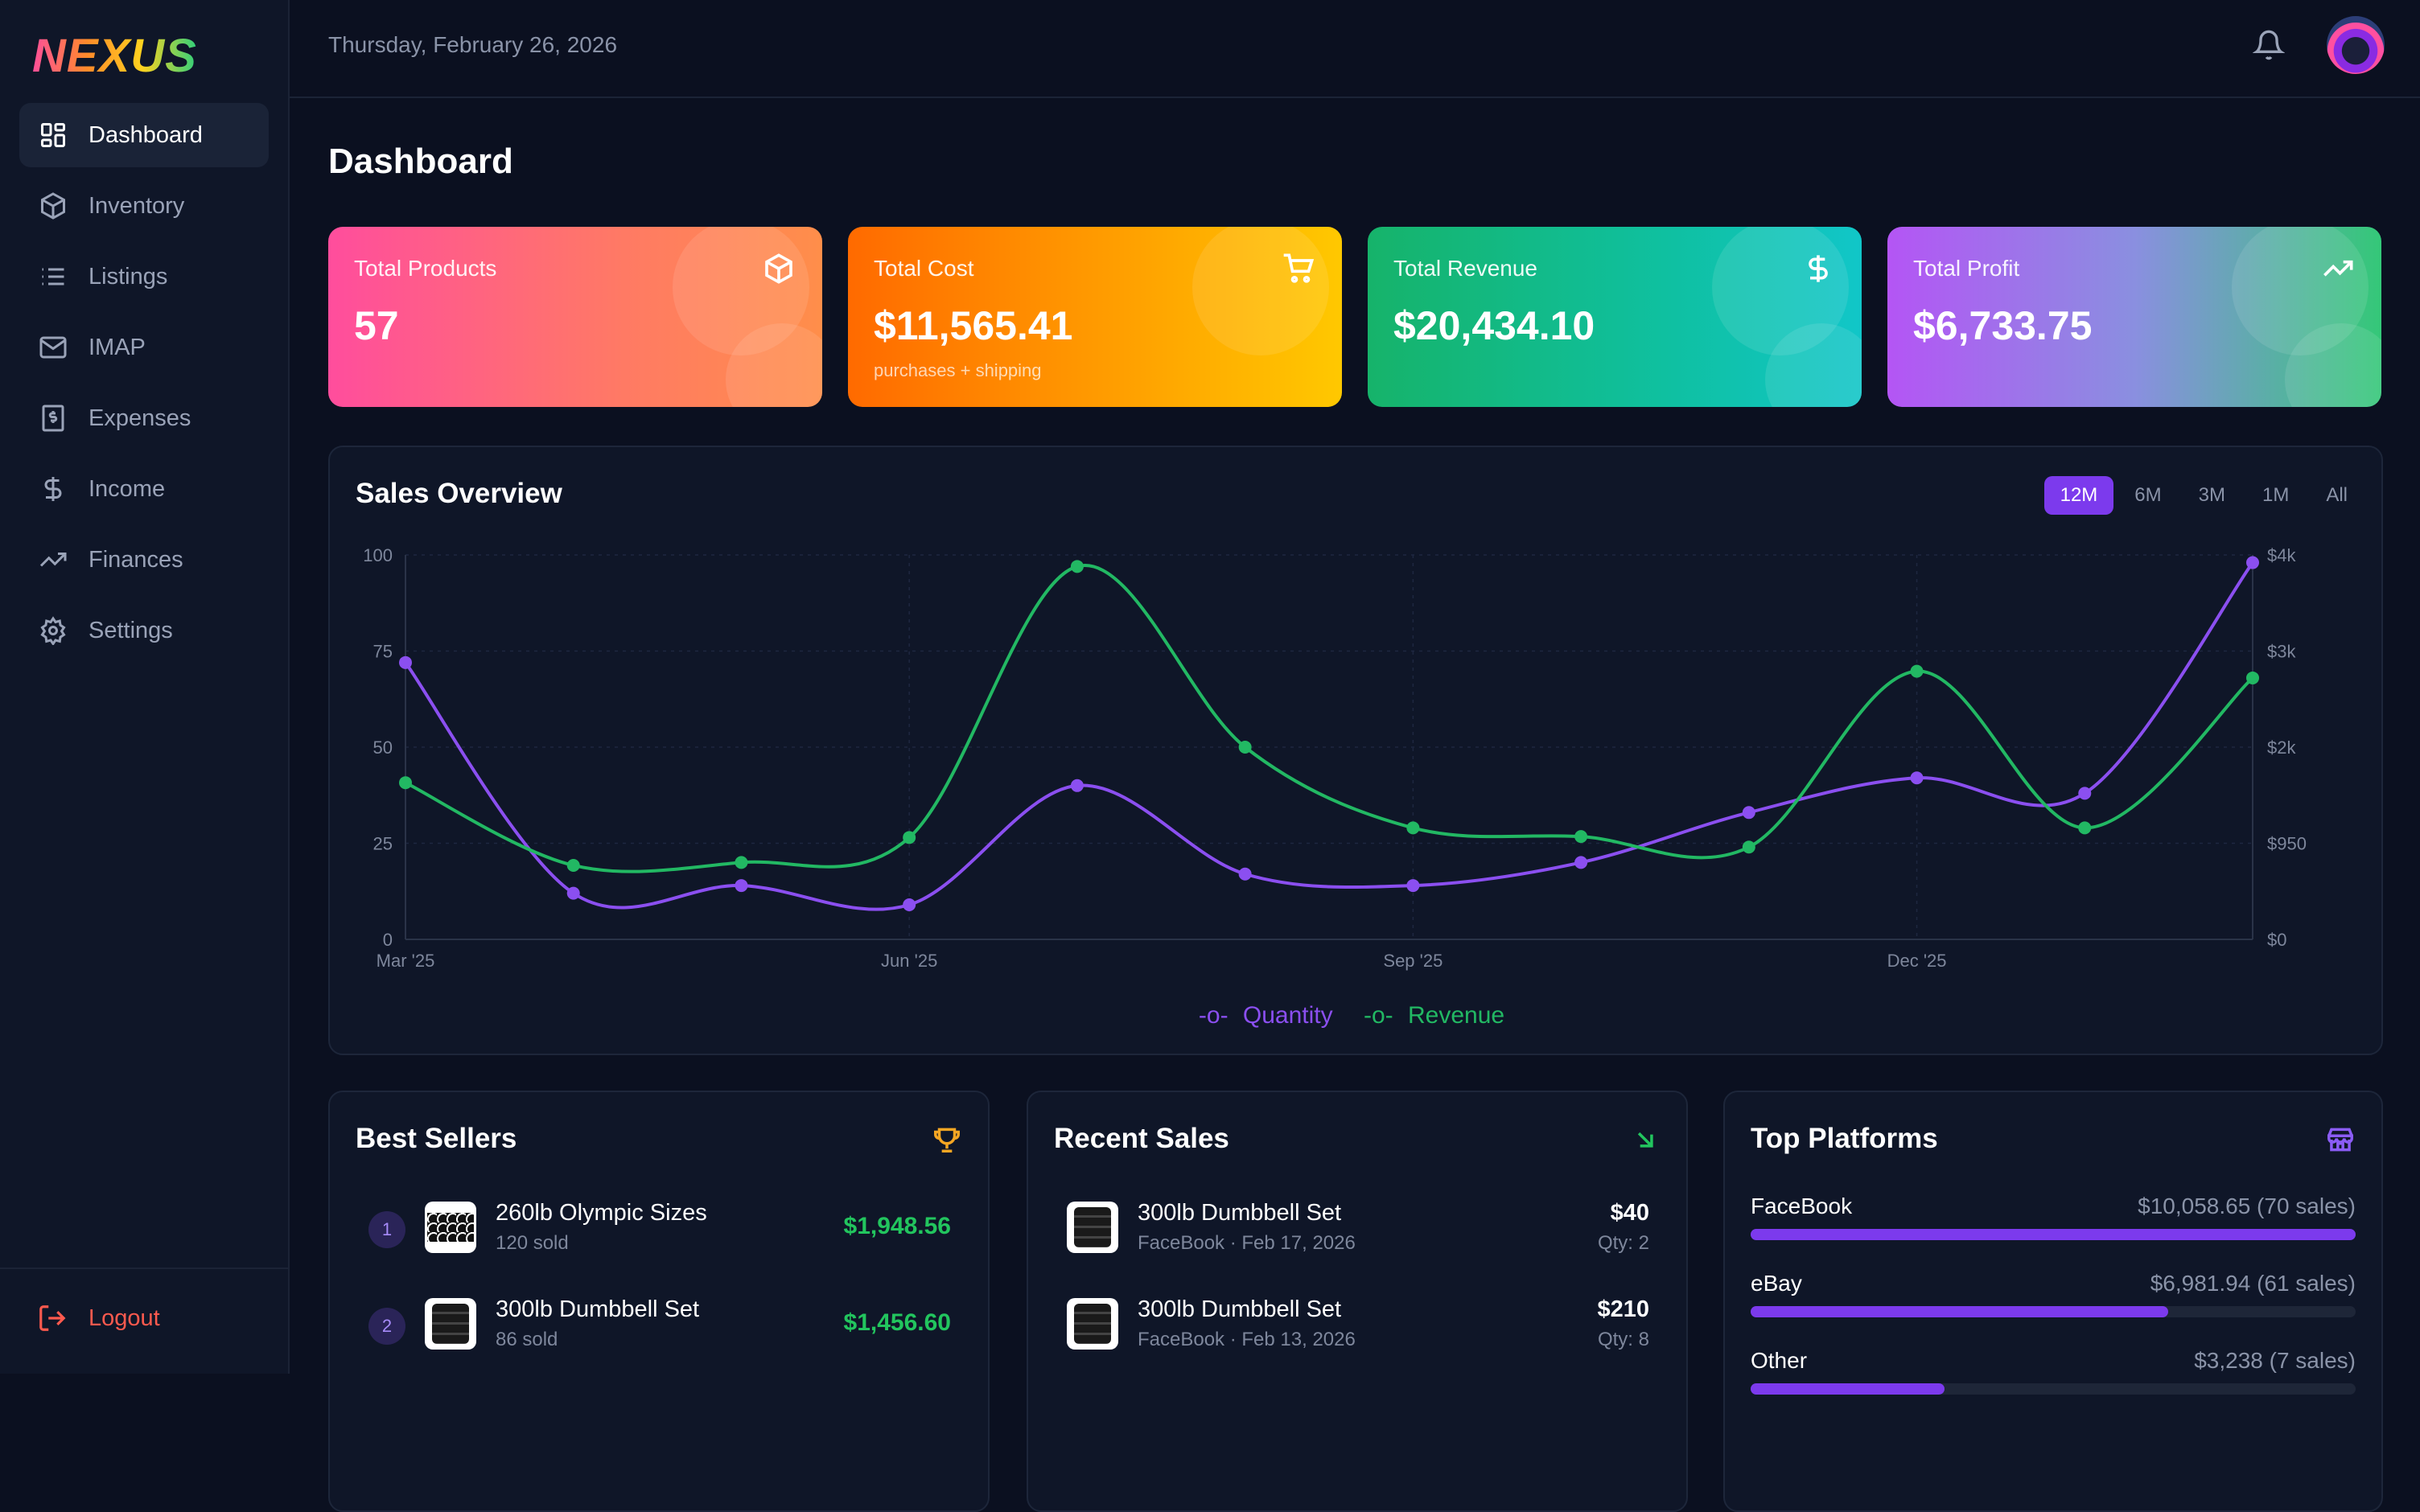 The height and width of the screenshot is (1512, 2420). I want to click on stat-value: $6,733.75, so click(2003, 325).